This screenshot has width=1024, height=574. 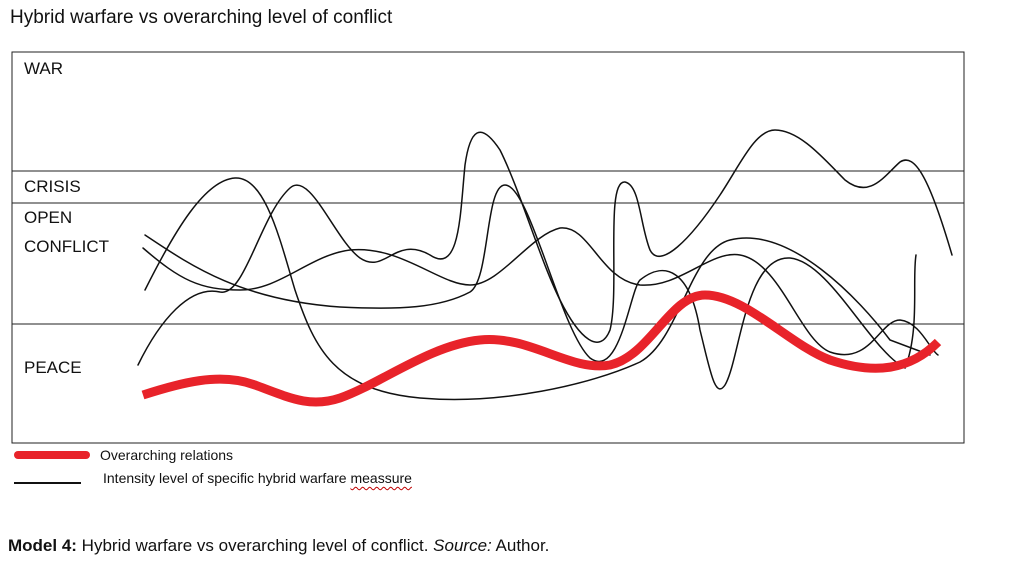 What do you see at coordinates (462, 545) in the screenshot?
I see `caption-source-label: Source:` at bounding box center [462, 545].